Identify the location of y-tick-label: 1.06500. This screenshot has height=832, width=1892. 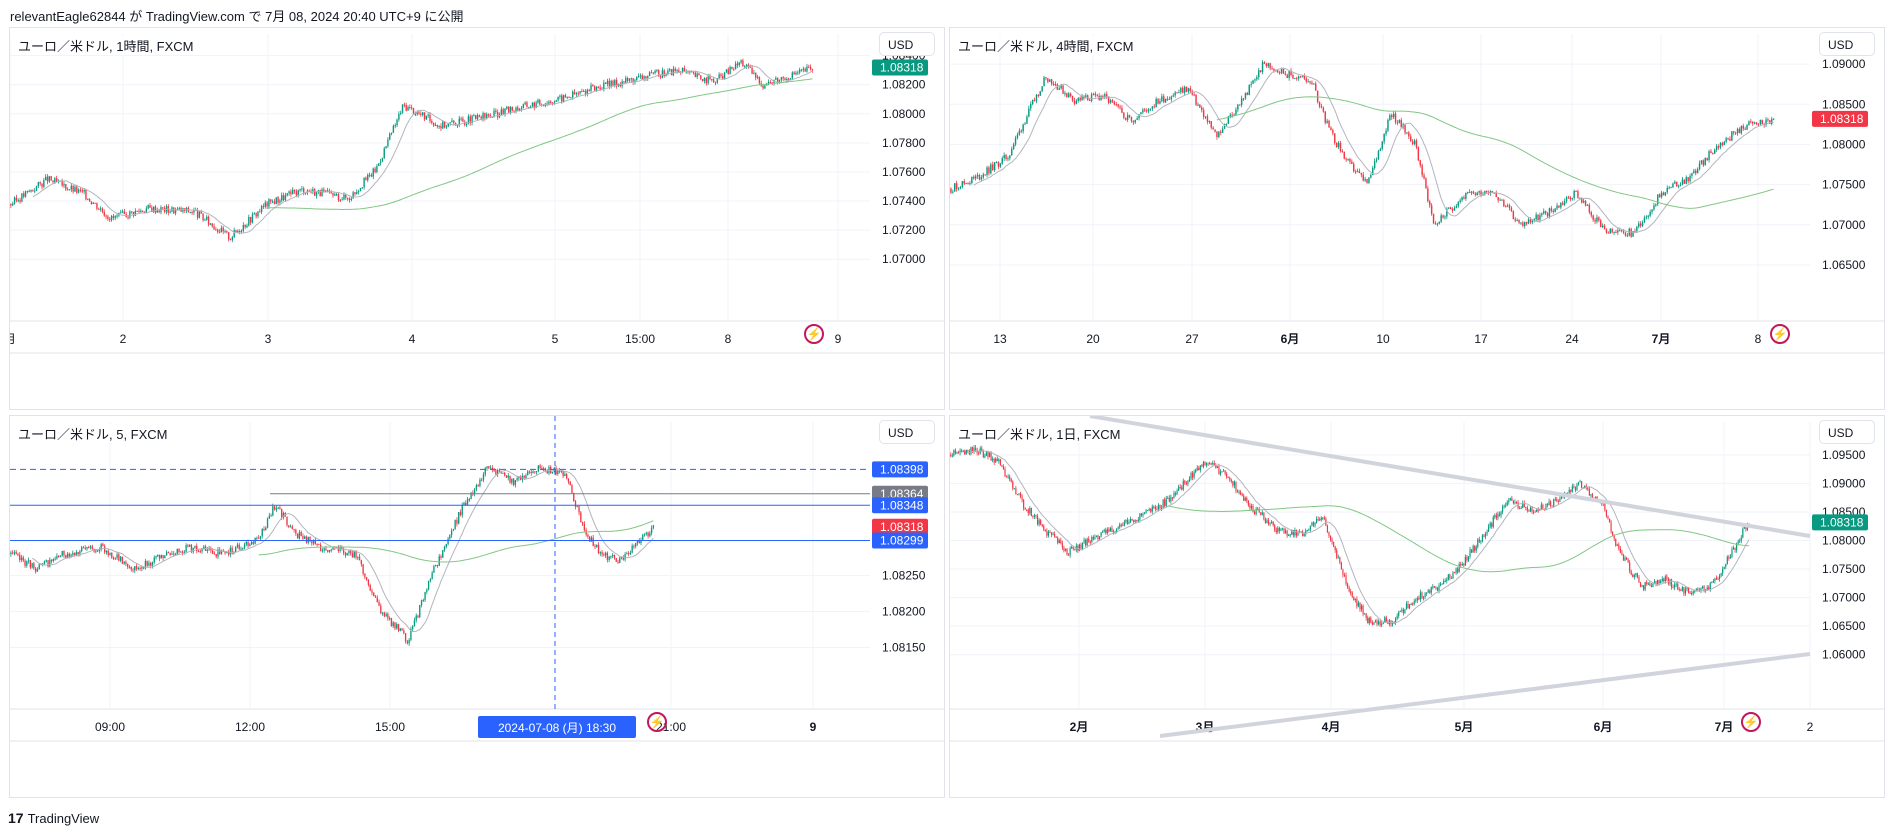
(1844, 265).